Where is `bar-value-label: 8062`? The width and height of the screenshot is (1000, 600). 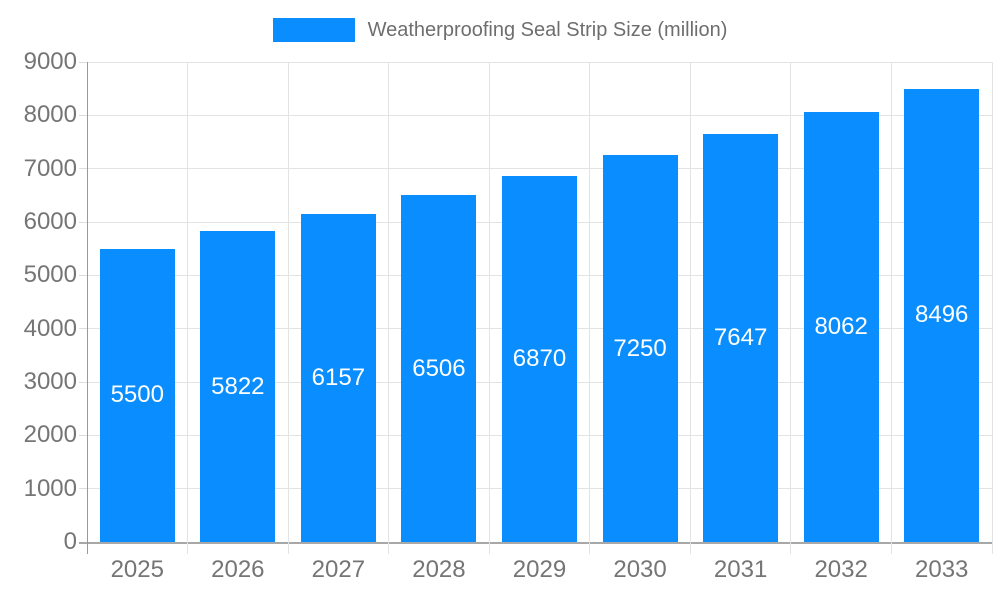
bar-value-label: 8062 is located at coordinates (841, 326).